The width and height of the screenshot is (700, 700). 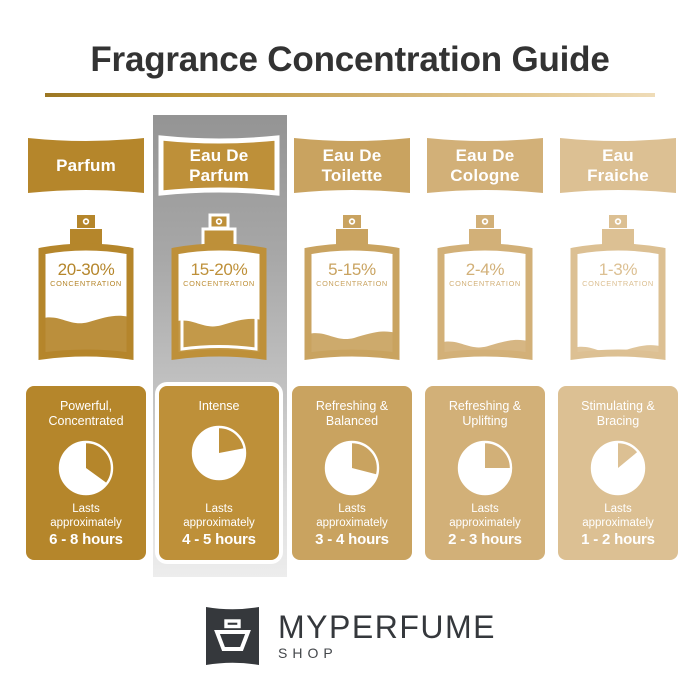 I want to click on lasts-label-eau-de-toilette: Lasts approximately, so click(x=352, y=516).